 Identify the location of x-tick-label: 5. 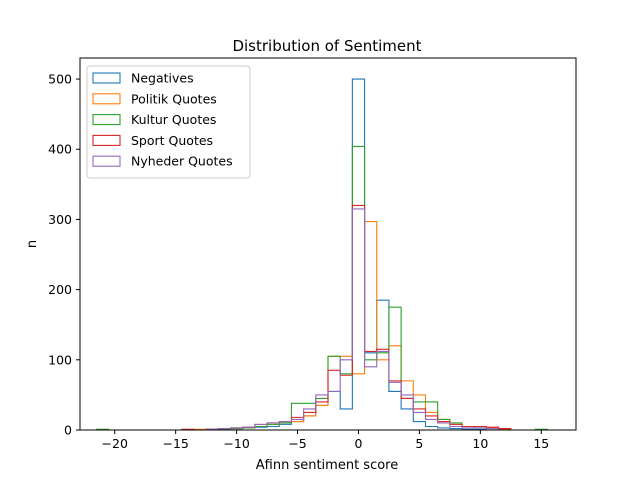
(419, 443).